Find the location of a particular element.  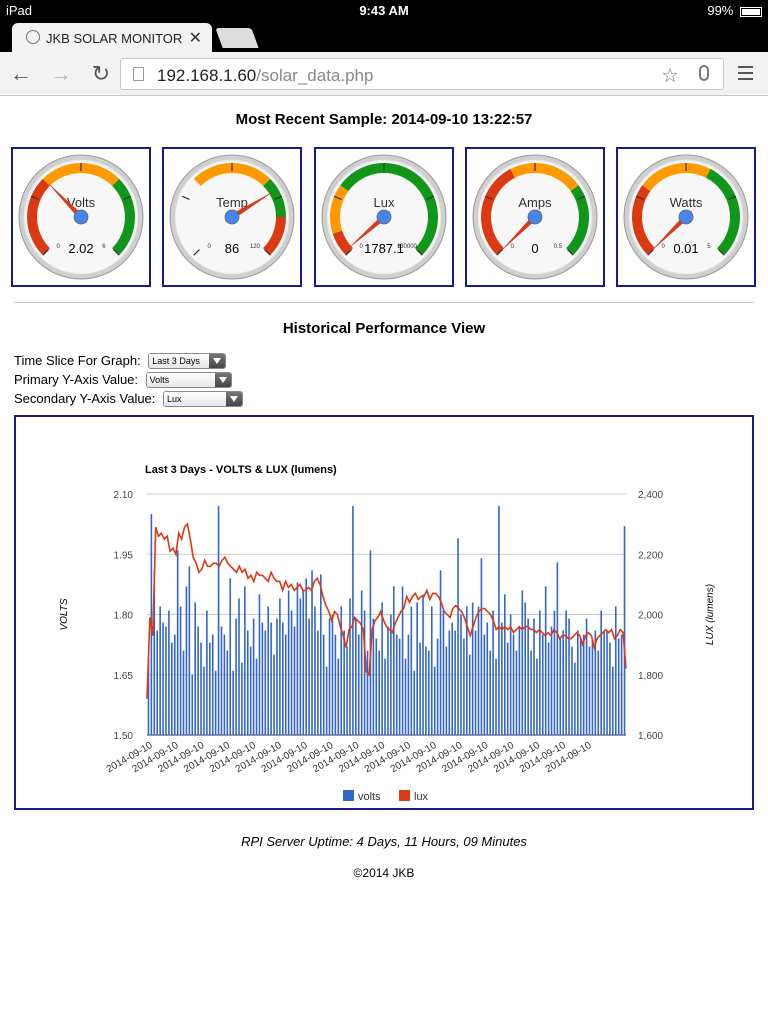

secondary-axis-select: Lux is located at coordinates (203, 398).